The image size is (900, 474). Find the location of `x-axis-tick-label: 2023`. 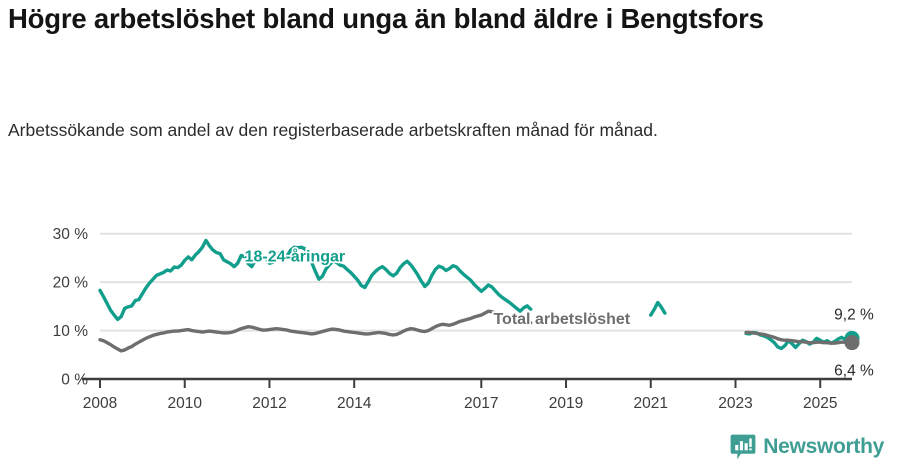

x-axis-tick-label: 2023 is located at coordinates (735, 403).